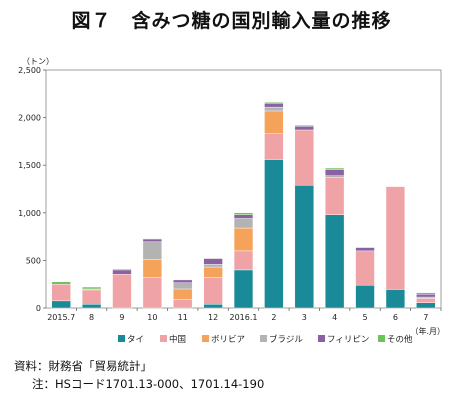 This screenshot has height=403, width=463. What do you see at coordinates (395, 317) in the screenshot?
I see `x-tick-label: 6` at bounding box center [395, 317].